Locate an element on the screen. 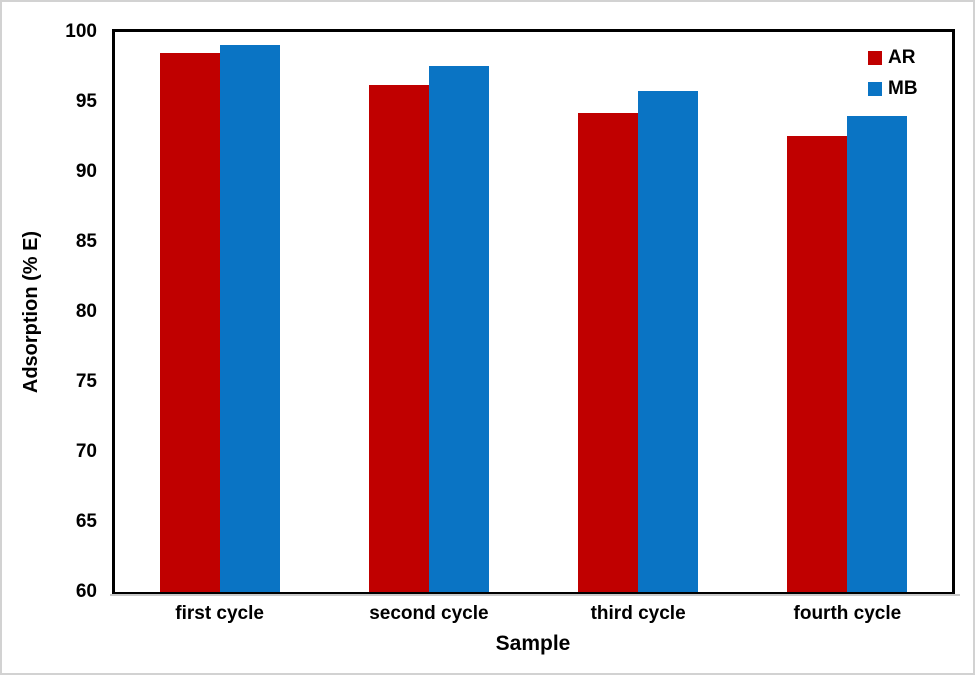 The width and height of the screenshot is (975, 675). legend-swatch-mb is located at coordinates (875, 89).